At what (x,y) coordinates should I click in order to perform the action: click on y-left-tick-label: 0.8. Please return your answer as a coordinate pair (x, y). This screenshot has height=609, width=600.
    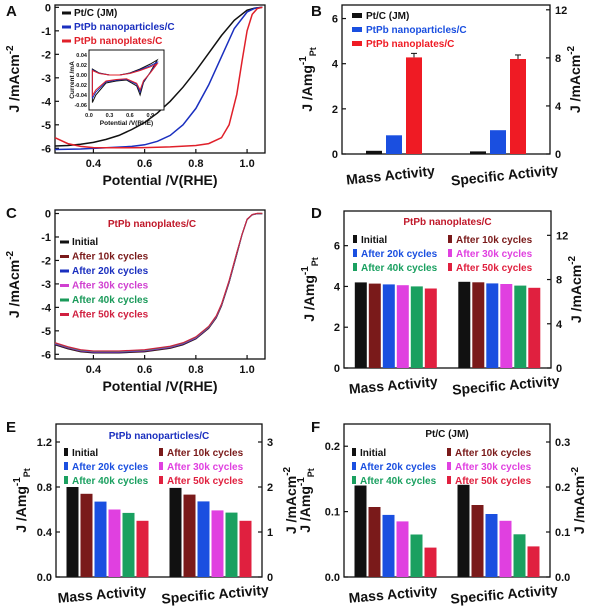
    Looking at the image, I should click on (44, 488).